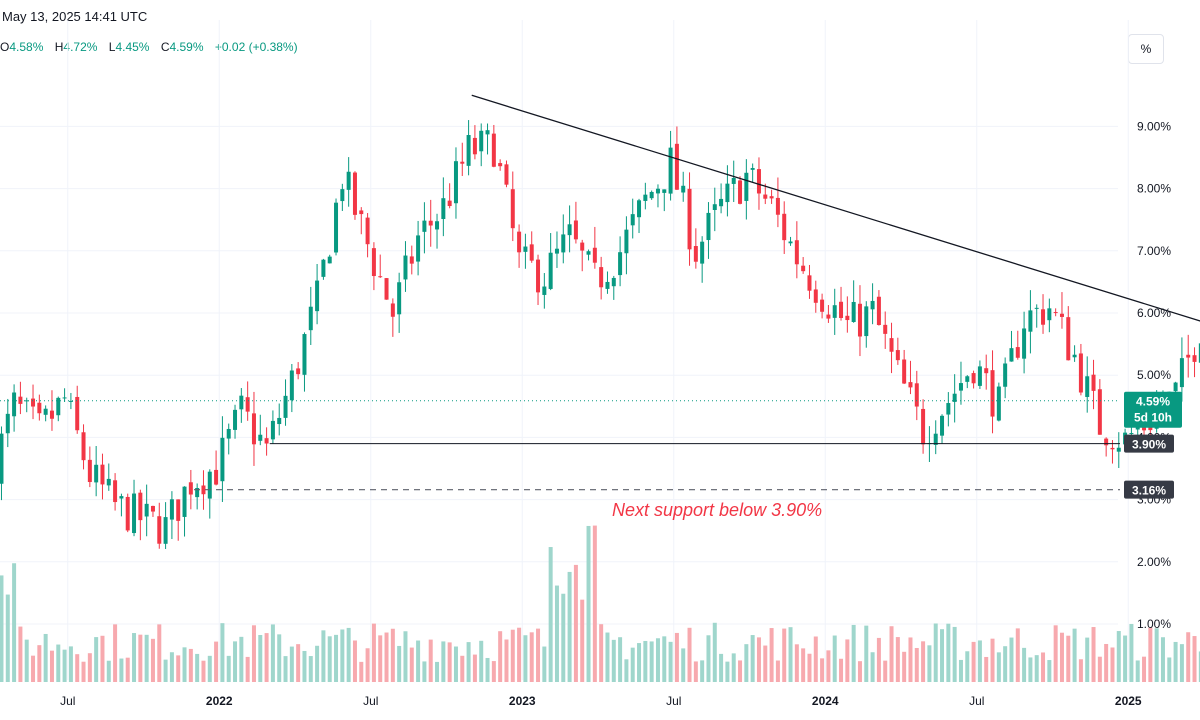  I want to click on percent-scale-button: %, so click(1146, 49).